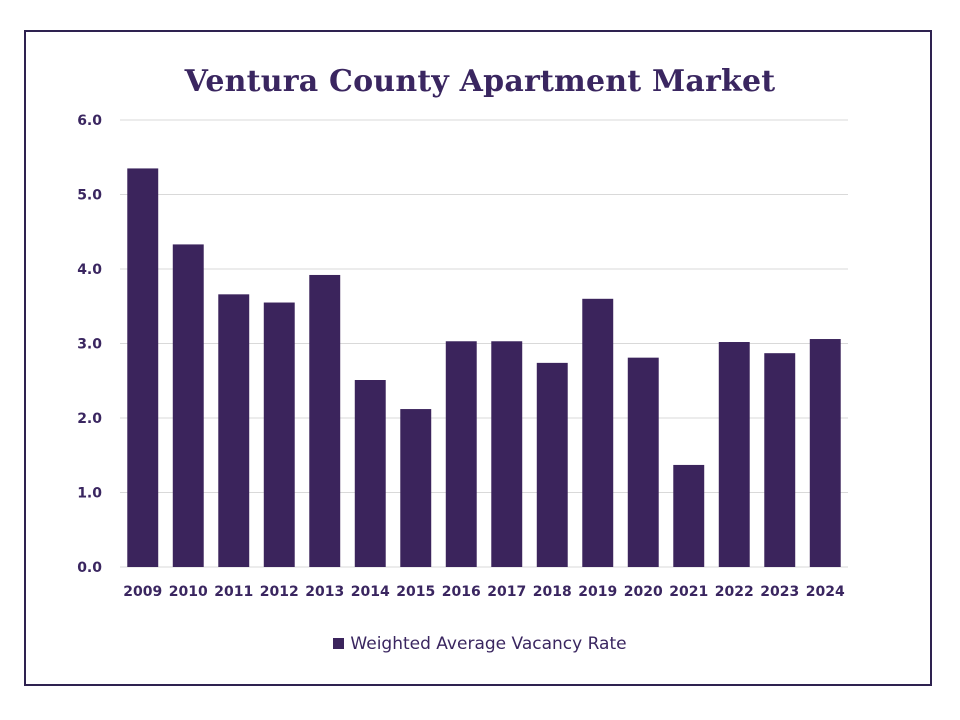  I want to click on x-tick-label: 2009, so click(142, 592).